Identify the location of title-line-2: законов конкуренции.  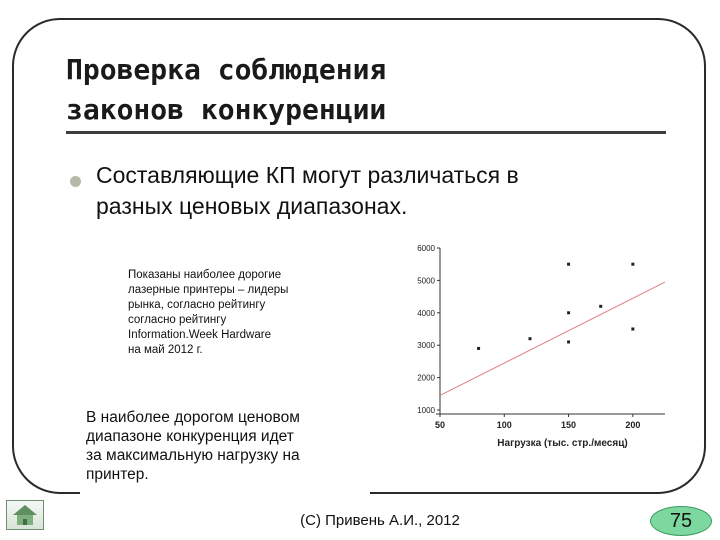
(226, 109).